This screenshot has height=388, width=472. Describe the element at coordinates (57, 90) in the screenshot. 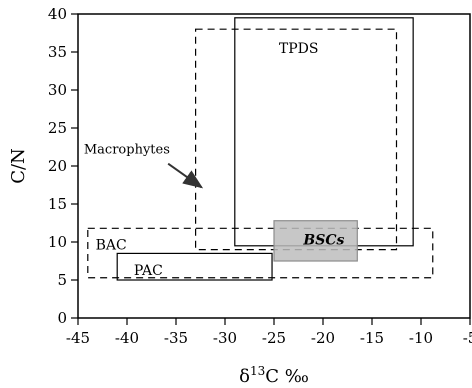

I see `y-tick-label: 30` at that location.